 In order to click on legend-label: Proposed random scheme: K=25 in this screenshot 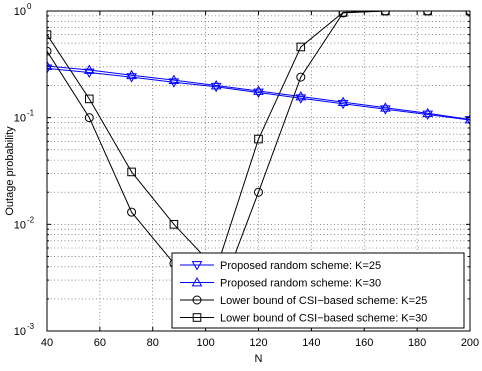, I will do `click(300, 266)`.